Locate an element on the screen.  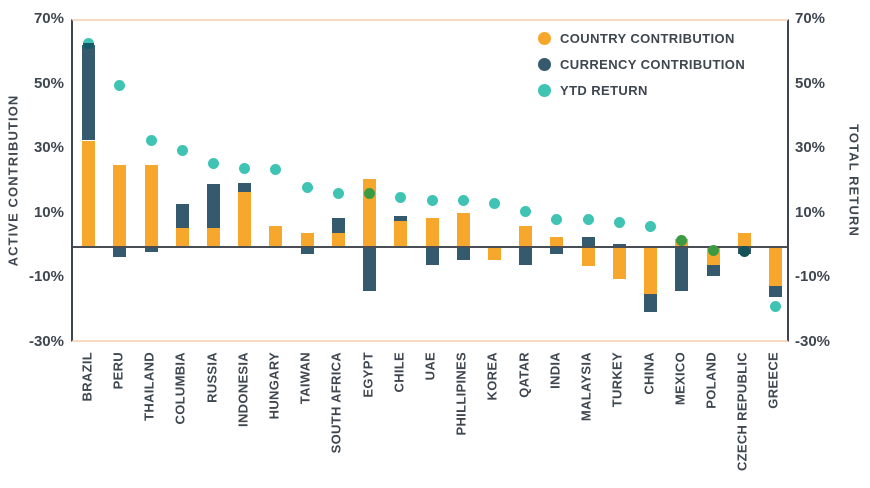
right-tick-70: 70% is located at coordinates (810, 18).